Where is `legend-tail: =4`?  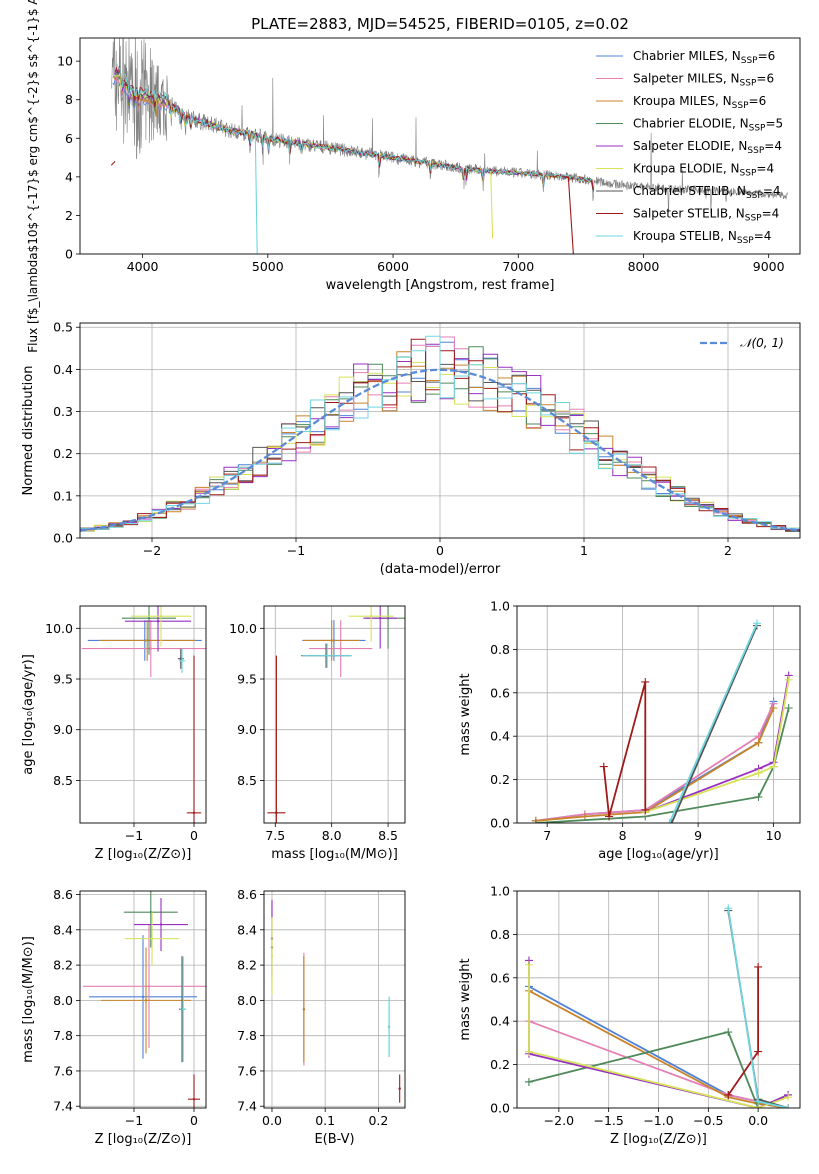 legend-tail: =4 is located at coordinates (763, 236).